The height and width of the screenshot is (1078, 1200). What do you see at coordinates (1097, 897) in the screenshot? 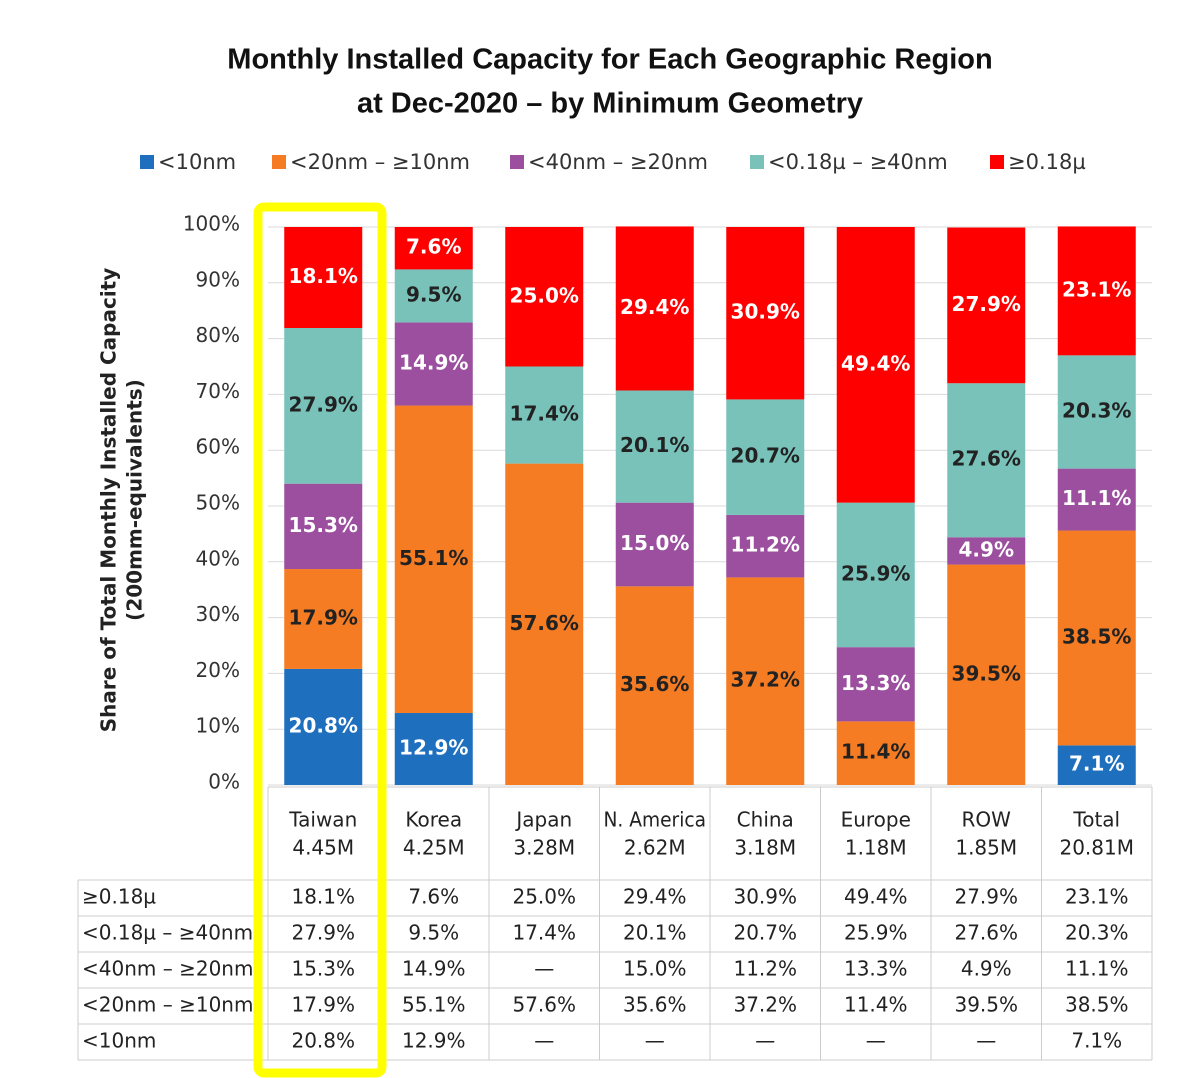
I see `table-cell: 23.1%` at bounding box center [1097, 897].